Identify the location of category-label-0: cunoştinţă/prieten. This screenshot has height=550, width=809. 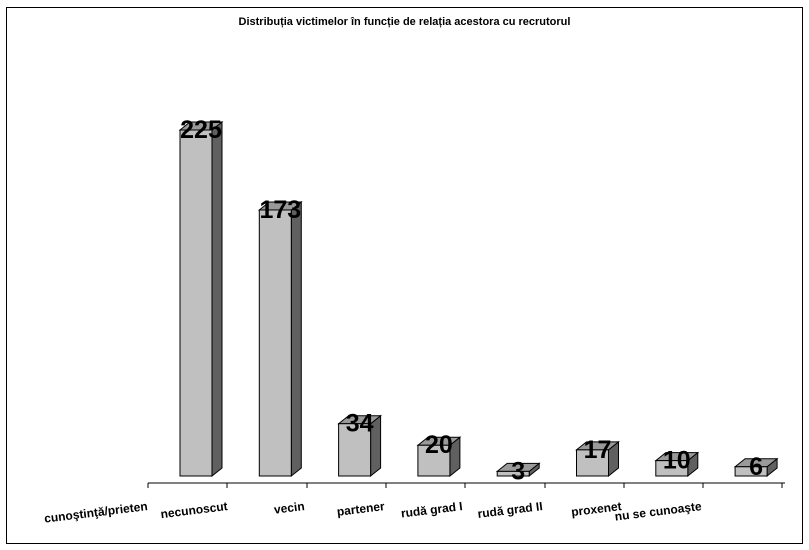
(95, 512).